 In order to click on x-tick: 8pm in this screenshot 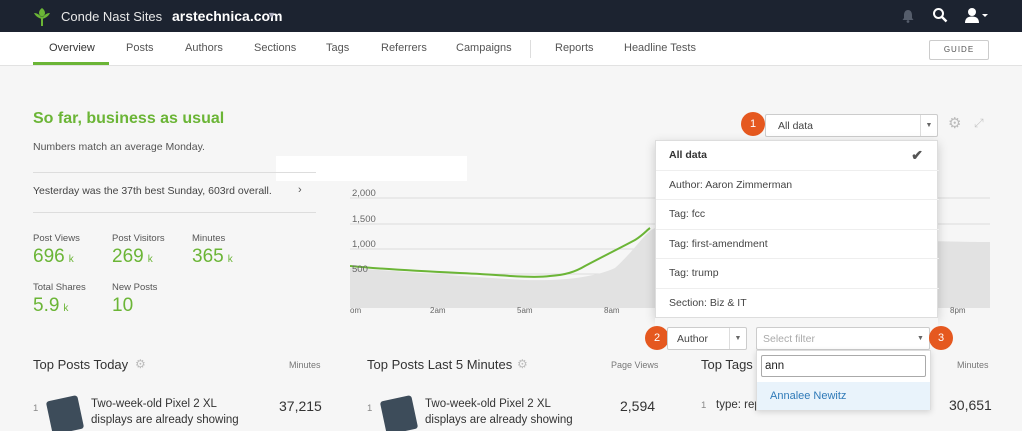, I will do `click(958, 310)`.